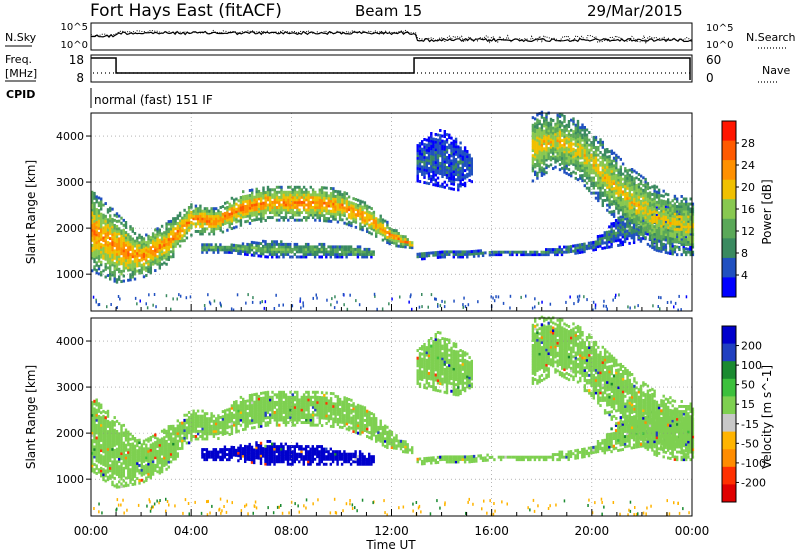  What do you see at coordinates (748, 209) in the screenshot?
I see `power-colorbar-tick-label: 16` at bounding box center [748, 209].